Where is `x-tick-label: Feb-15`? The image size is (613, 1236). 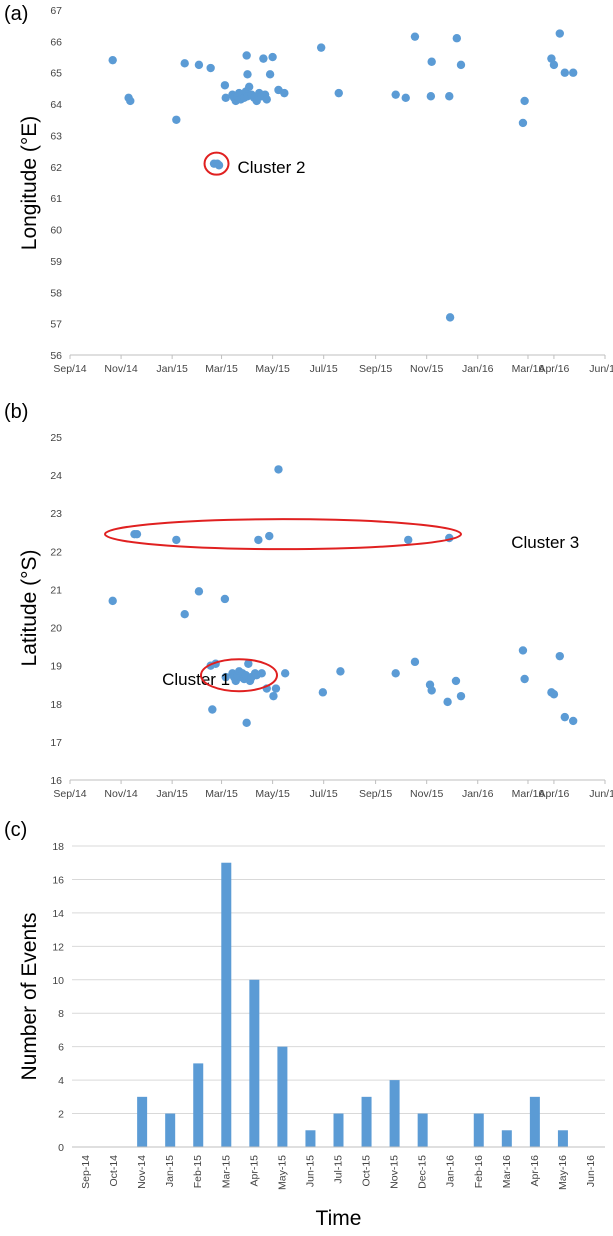
x-tick-label: Feb-15 is located at coordinates (198, 1171).